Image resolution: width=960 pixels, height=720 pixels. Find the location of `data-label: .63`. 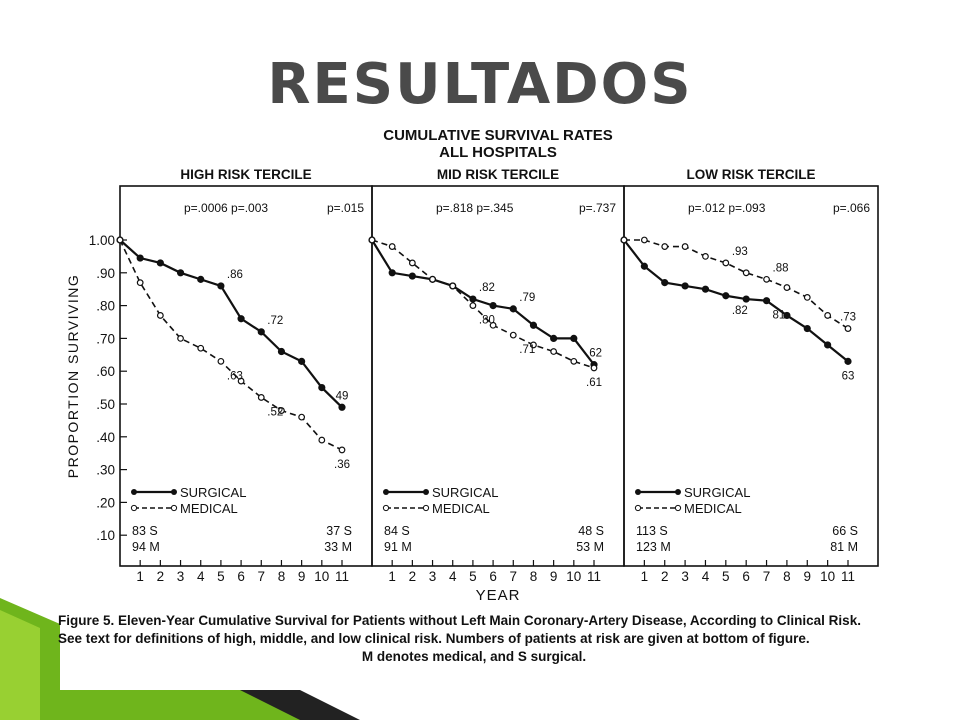

data-label: .63 is located at coordinates (235, 376).